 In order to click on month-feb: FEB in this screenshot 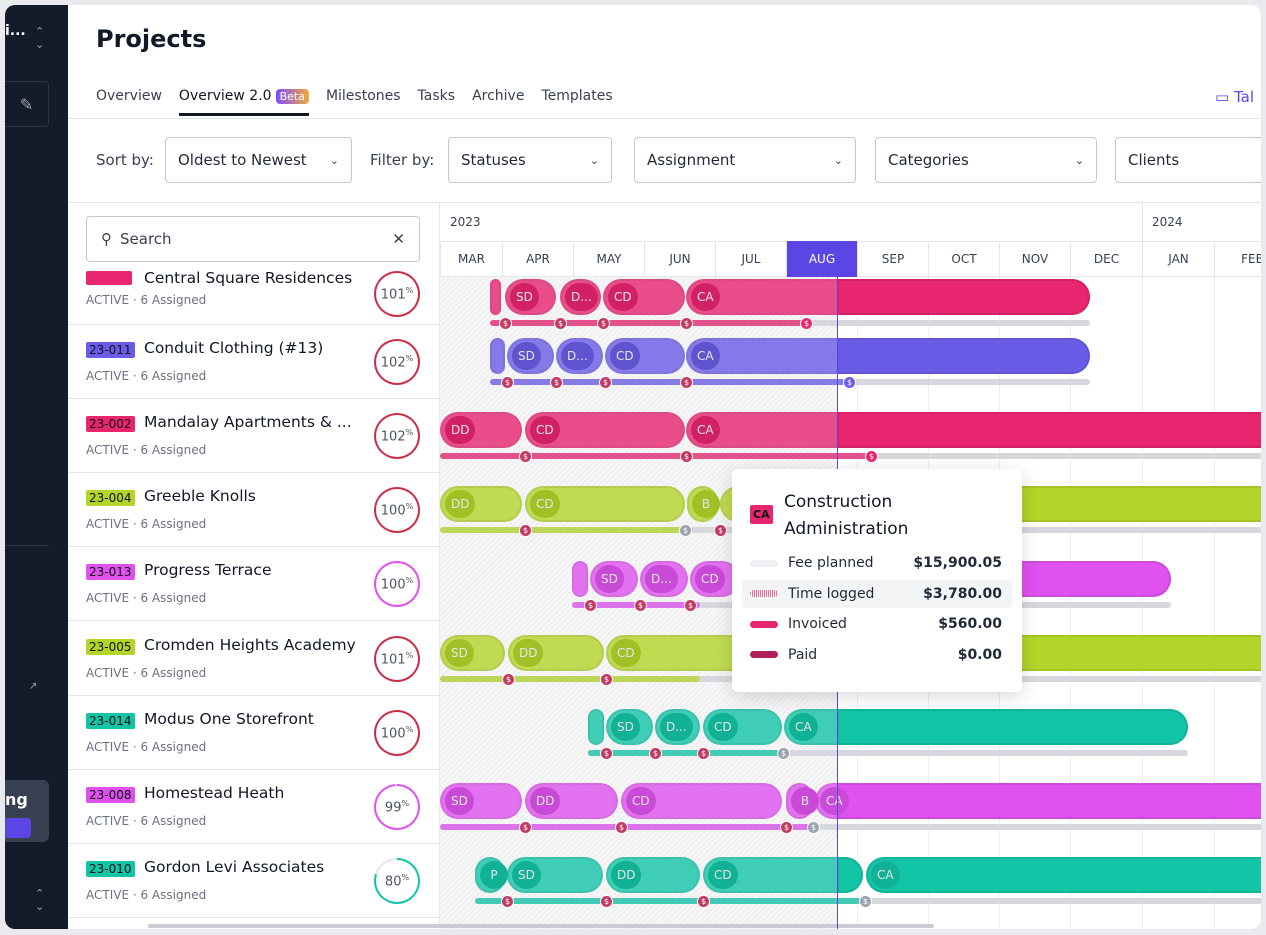, I will do `click(1237, 259)`.